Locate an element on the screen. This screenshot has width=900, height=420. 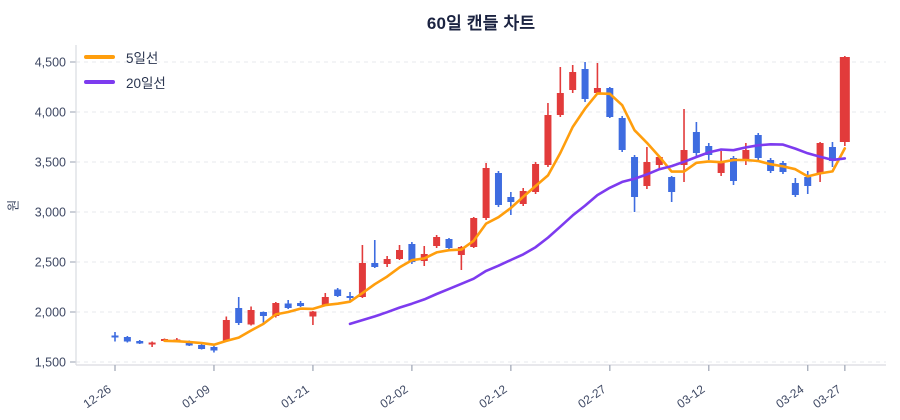
y-tick-label: 3,000 is located at coordinates (50, 212).